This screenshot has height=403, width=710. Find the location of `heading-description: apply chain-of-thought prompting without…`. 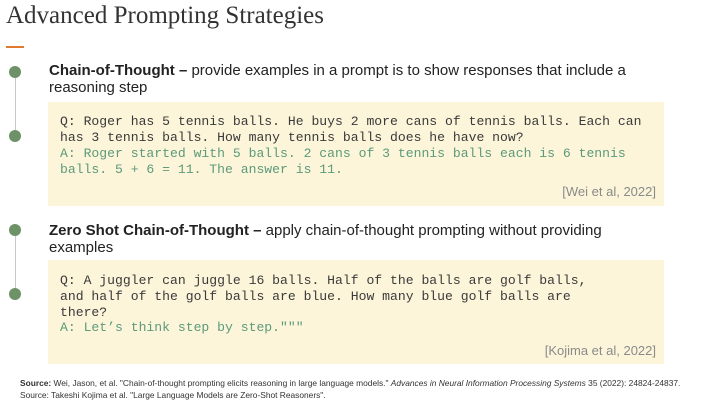

heading-description: apply chain-of-thought prompting without… is located at coordinates (325, 239).